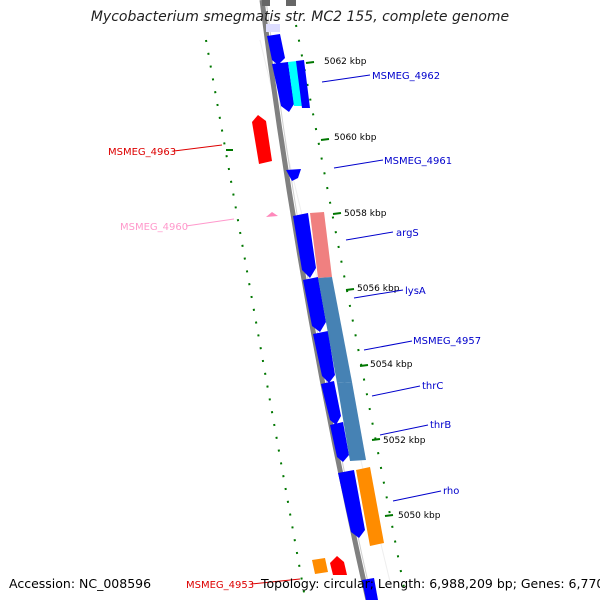 This screenshot has width=600, height=600. Describe the element at coordinates (404, 441) in the screenshot. I see `tick-label: 5052 kbp` at that location.